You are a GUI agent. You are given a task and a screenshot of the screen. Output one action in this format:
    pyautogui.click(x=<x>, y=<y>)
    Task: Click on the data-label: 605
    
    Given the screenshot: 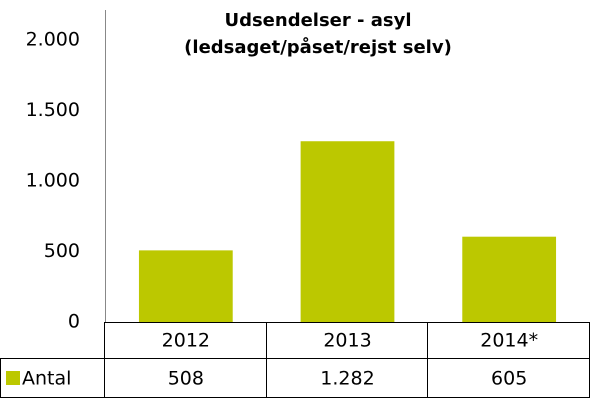 What is the action you would take?
    pyautogui.click(x=509, y=379)
    